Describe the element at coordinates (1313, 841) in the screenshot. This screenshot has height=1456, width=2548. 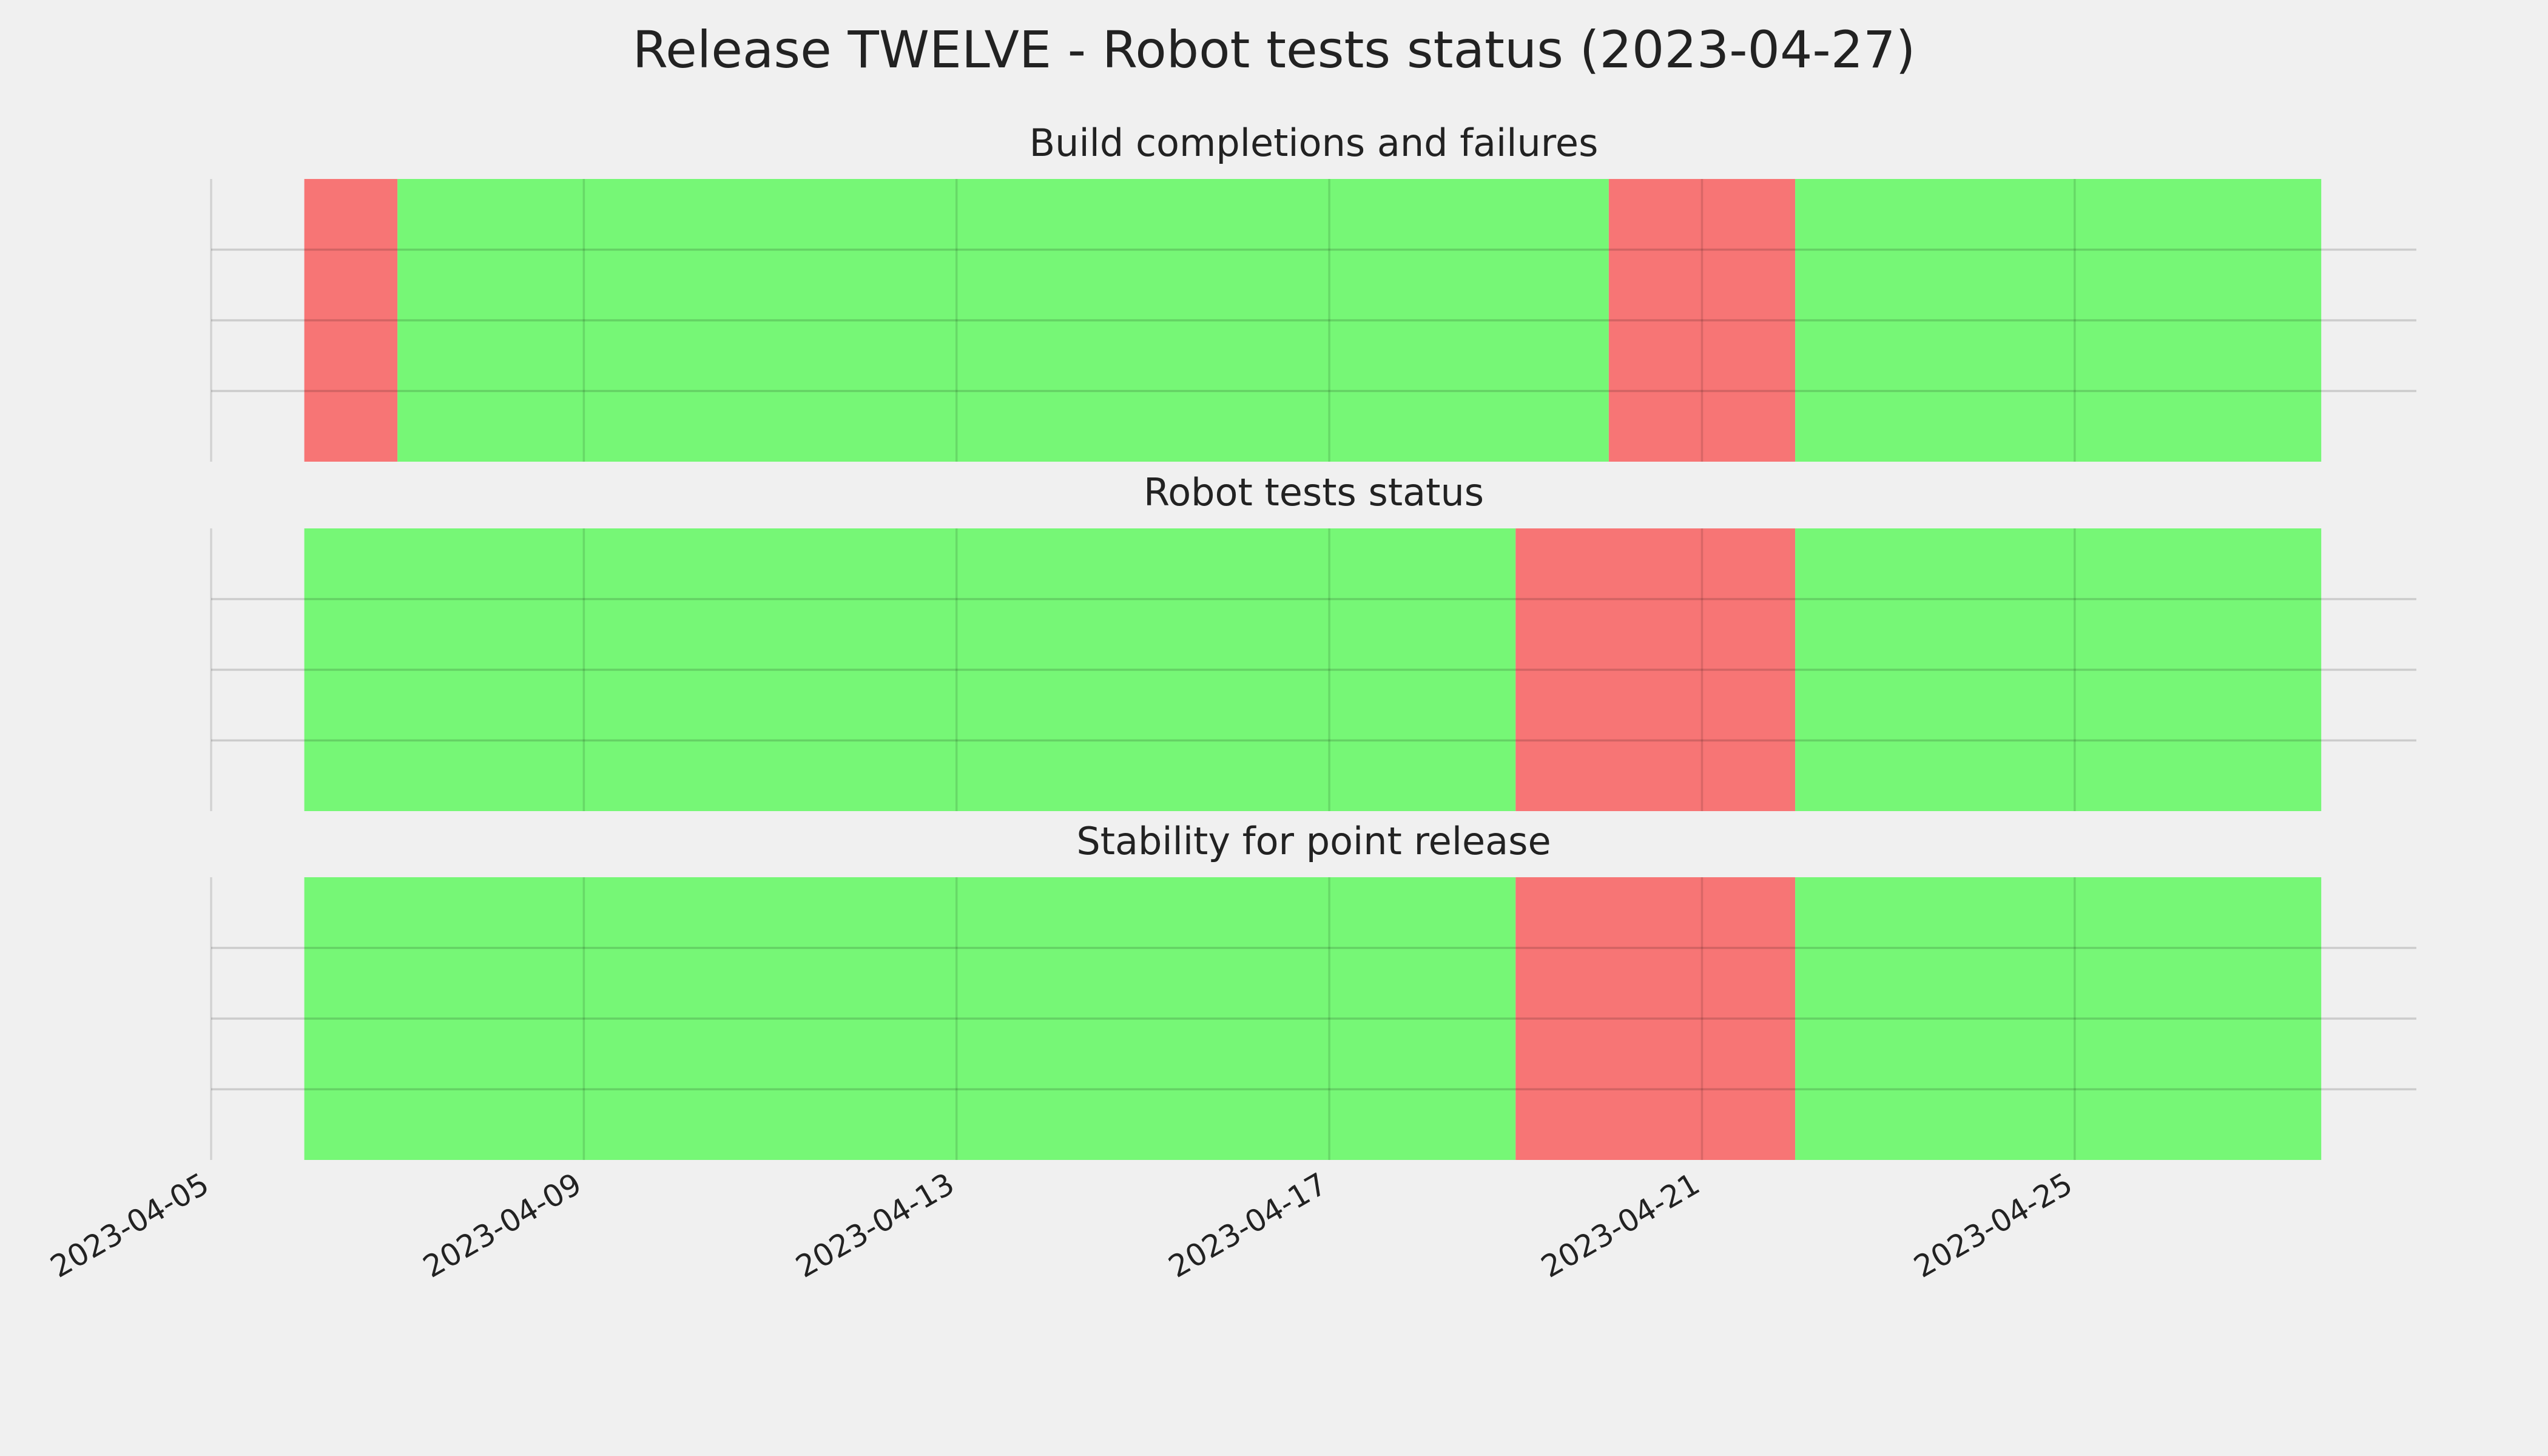
I see `subplot-title: Stability for point release` at that location.